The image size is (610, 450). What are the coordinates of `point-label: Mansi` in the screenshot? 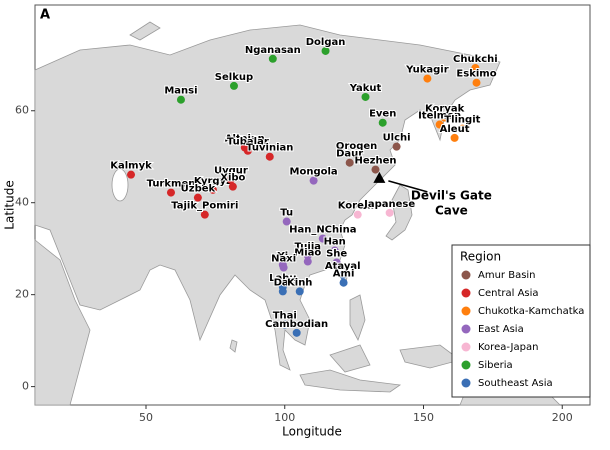 It's located at (180, 91).